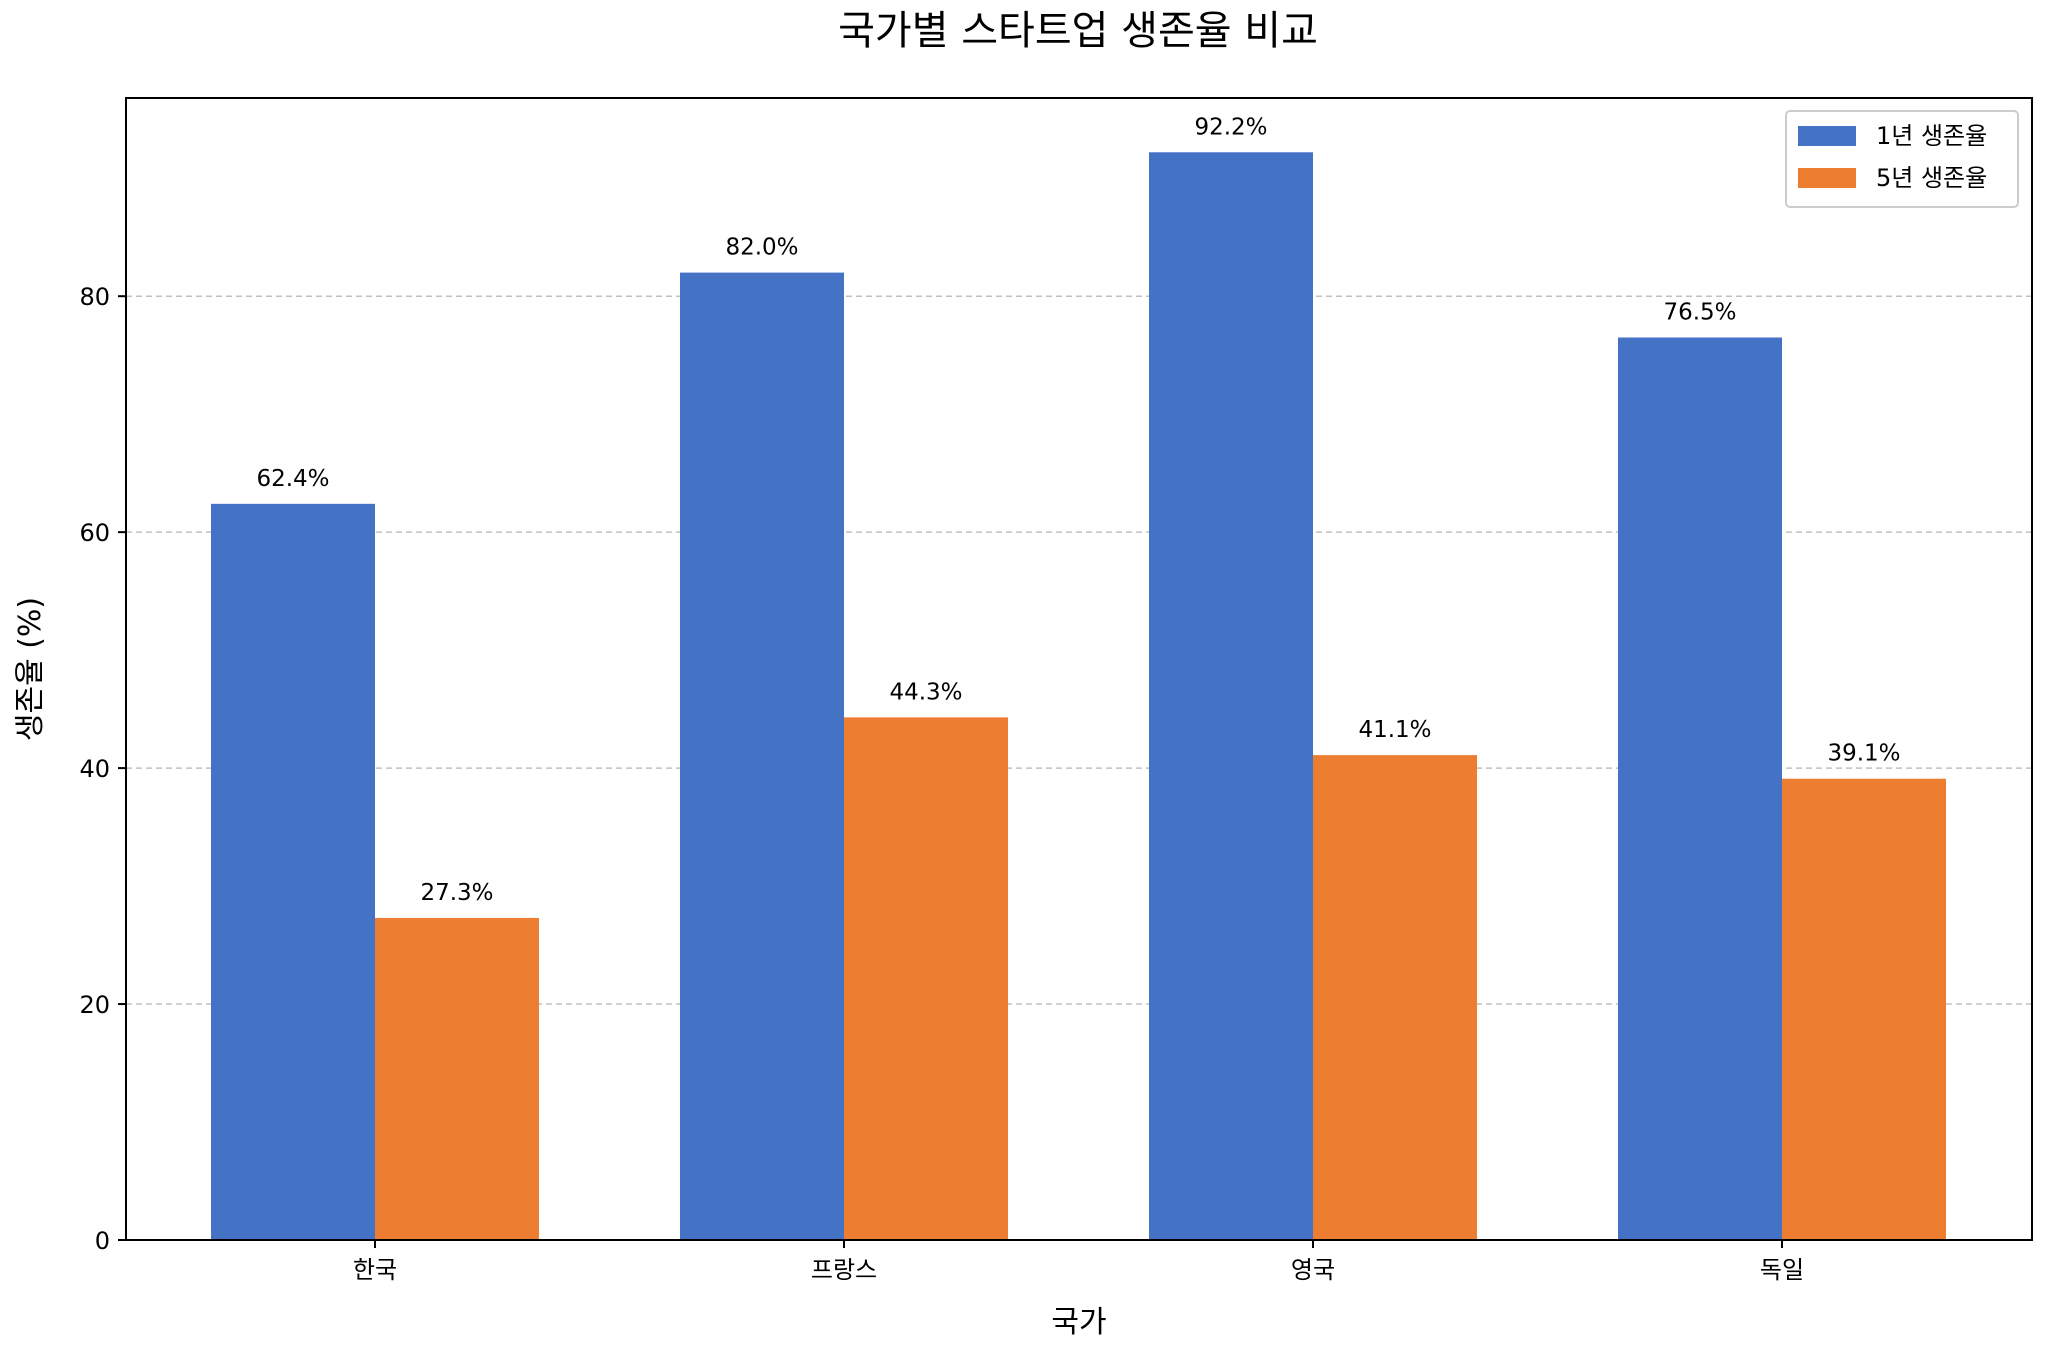  I want to click on legend-label-5yr: 5년 생존율, so click(1931, 178).